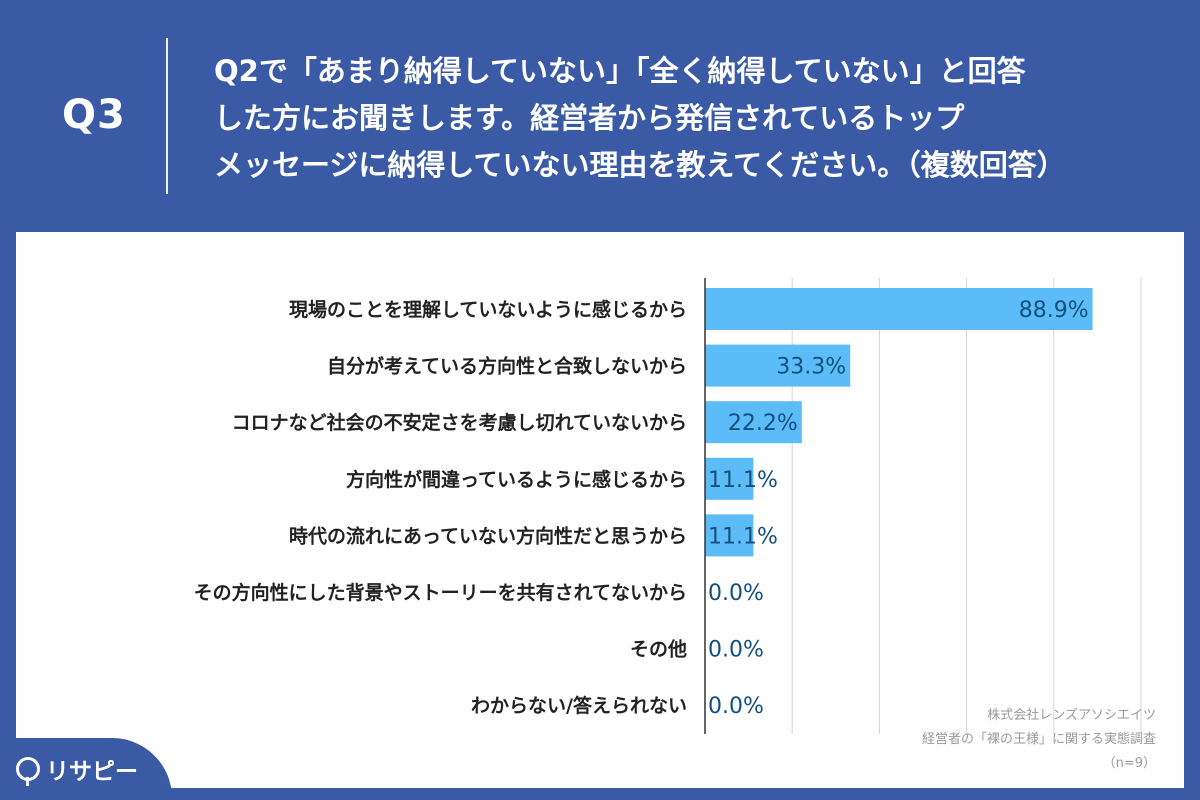  What do you see at coordinates (92, 772) in the screenshot?
I see `logo-text: リサピー` at bounding box center [92, 772].